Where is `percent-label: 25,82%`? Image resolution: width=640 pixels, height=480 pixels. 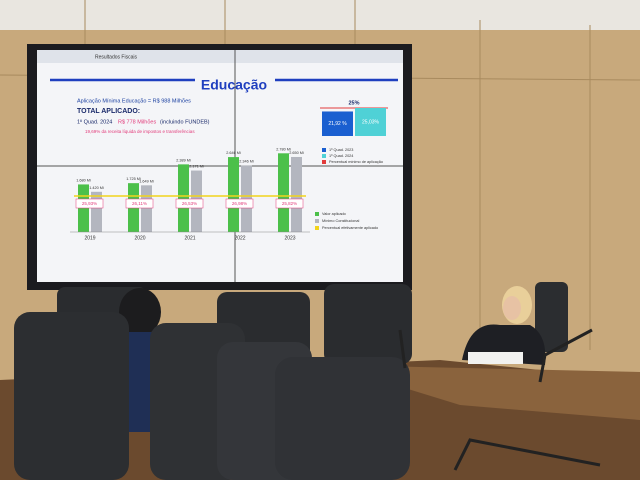
percent-label: 25,82% is located at coordinates (289, 203).